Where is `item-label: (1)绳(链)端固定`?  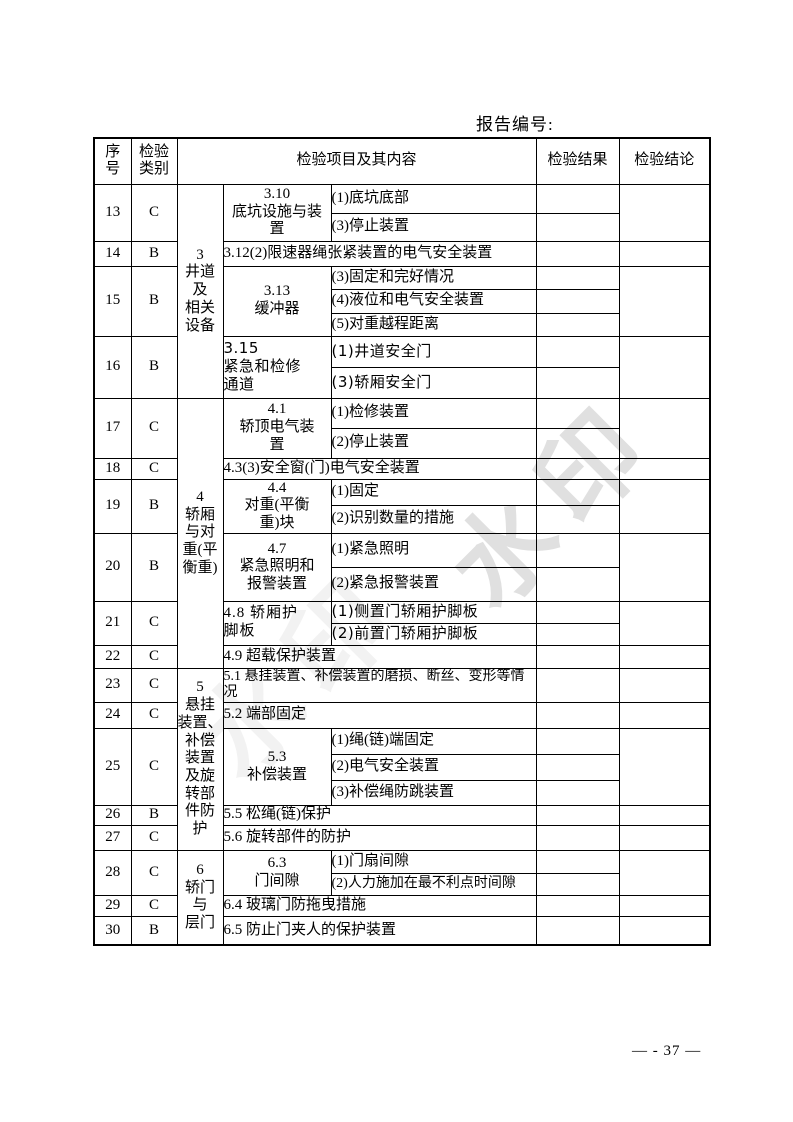 item-label: (1)绳(链)端固定 is located at coordinates (433, 741).